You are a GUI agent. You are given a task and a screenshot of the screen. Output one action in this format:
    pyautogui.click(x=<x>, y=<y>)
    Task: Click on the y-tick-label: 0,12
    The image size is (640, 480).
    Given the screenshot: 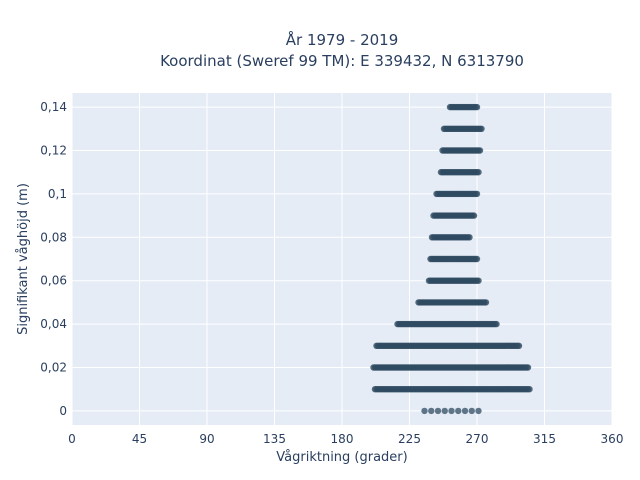 What is the action you would take?
    pyautogui.click(x=53, y=151)
    